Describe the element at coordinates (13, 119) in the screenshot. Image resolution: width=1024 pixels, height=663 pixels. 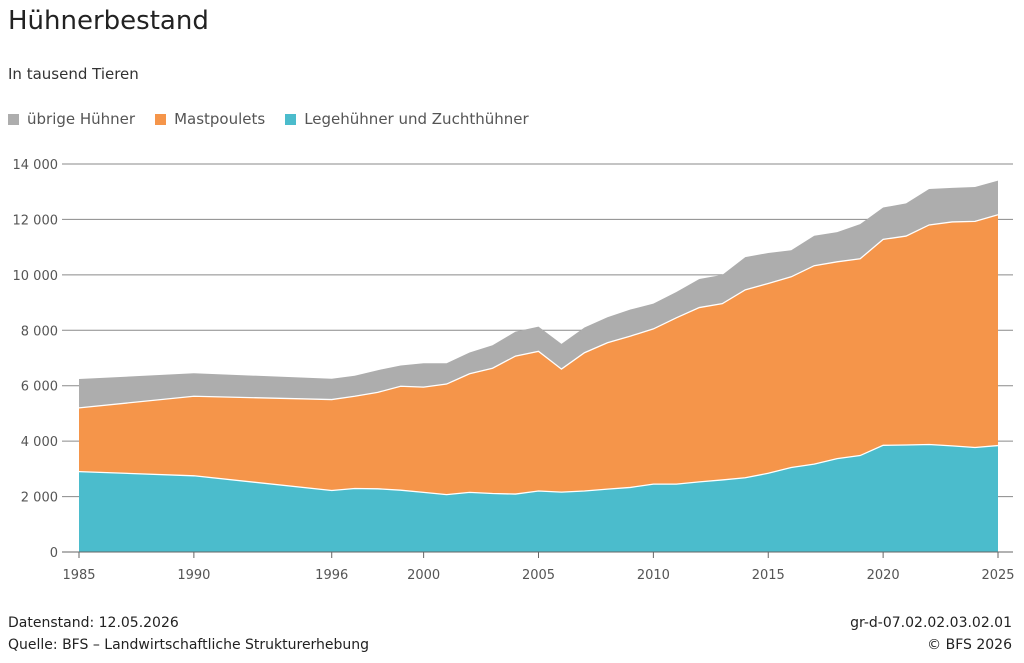
I see `legend-swatch-uebrige` at that location.